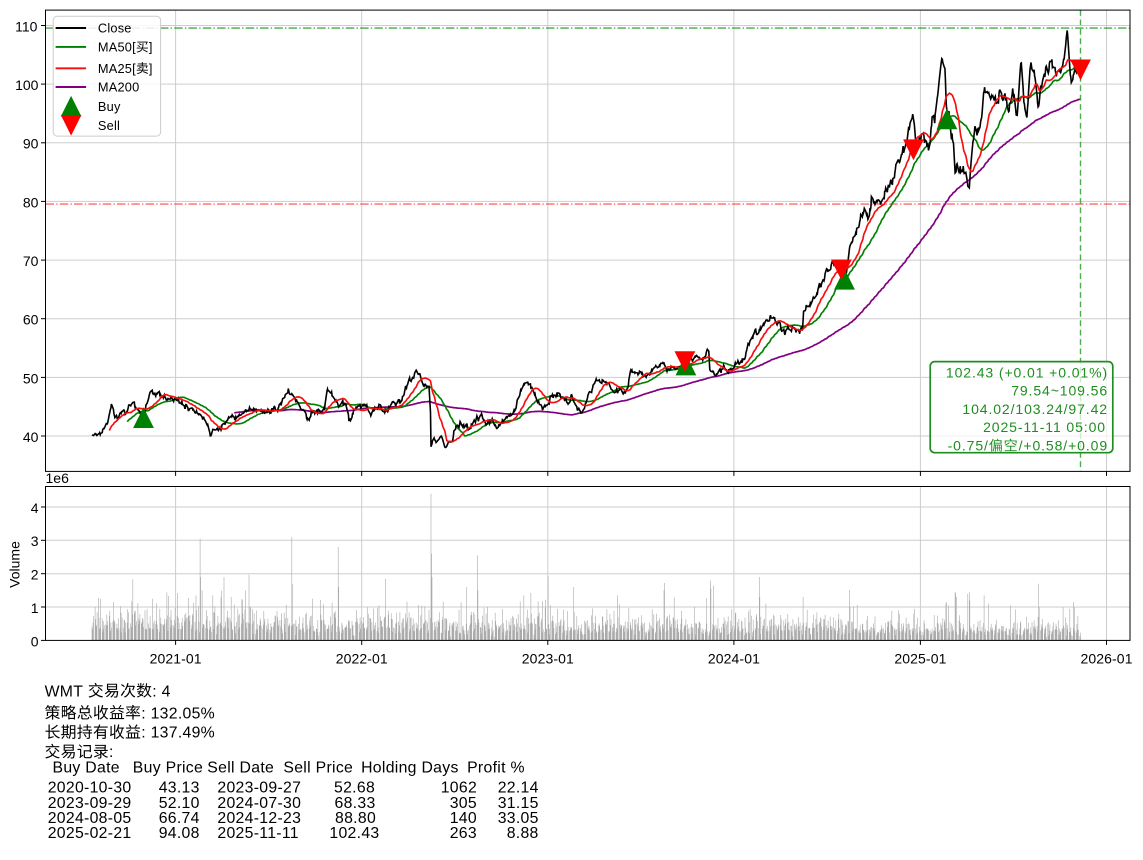 Image resolution: width=1143 pixels, height=860 pixels. I want to click on svg-text: 0, so click(35, 641).